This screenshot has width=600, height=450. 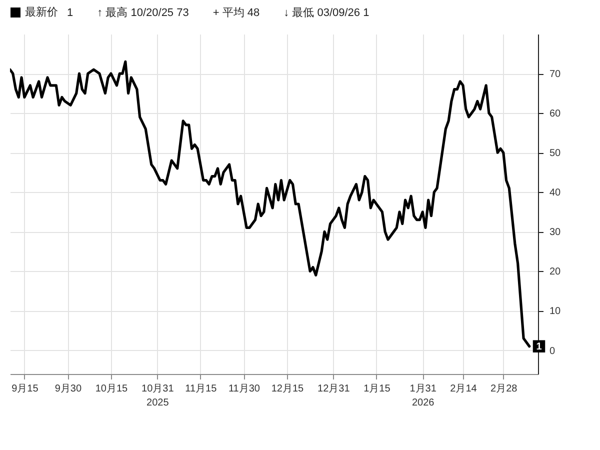 I want to click on x-tick-label: 2月28, so click(x=504, y=389).